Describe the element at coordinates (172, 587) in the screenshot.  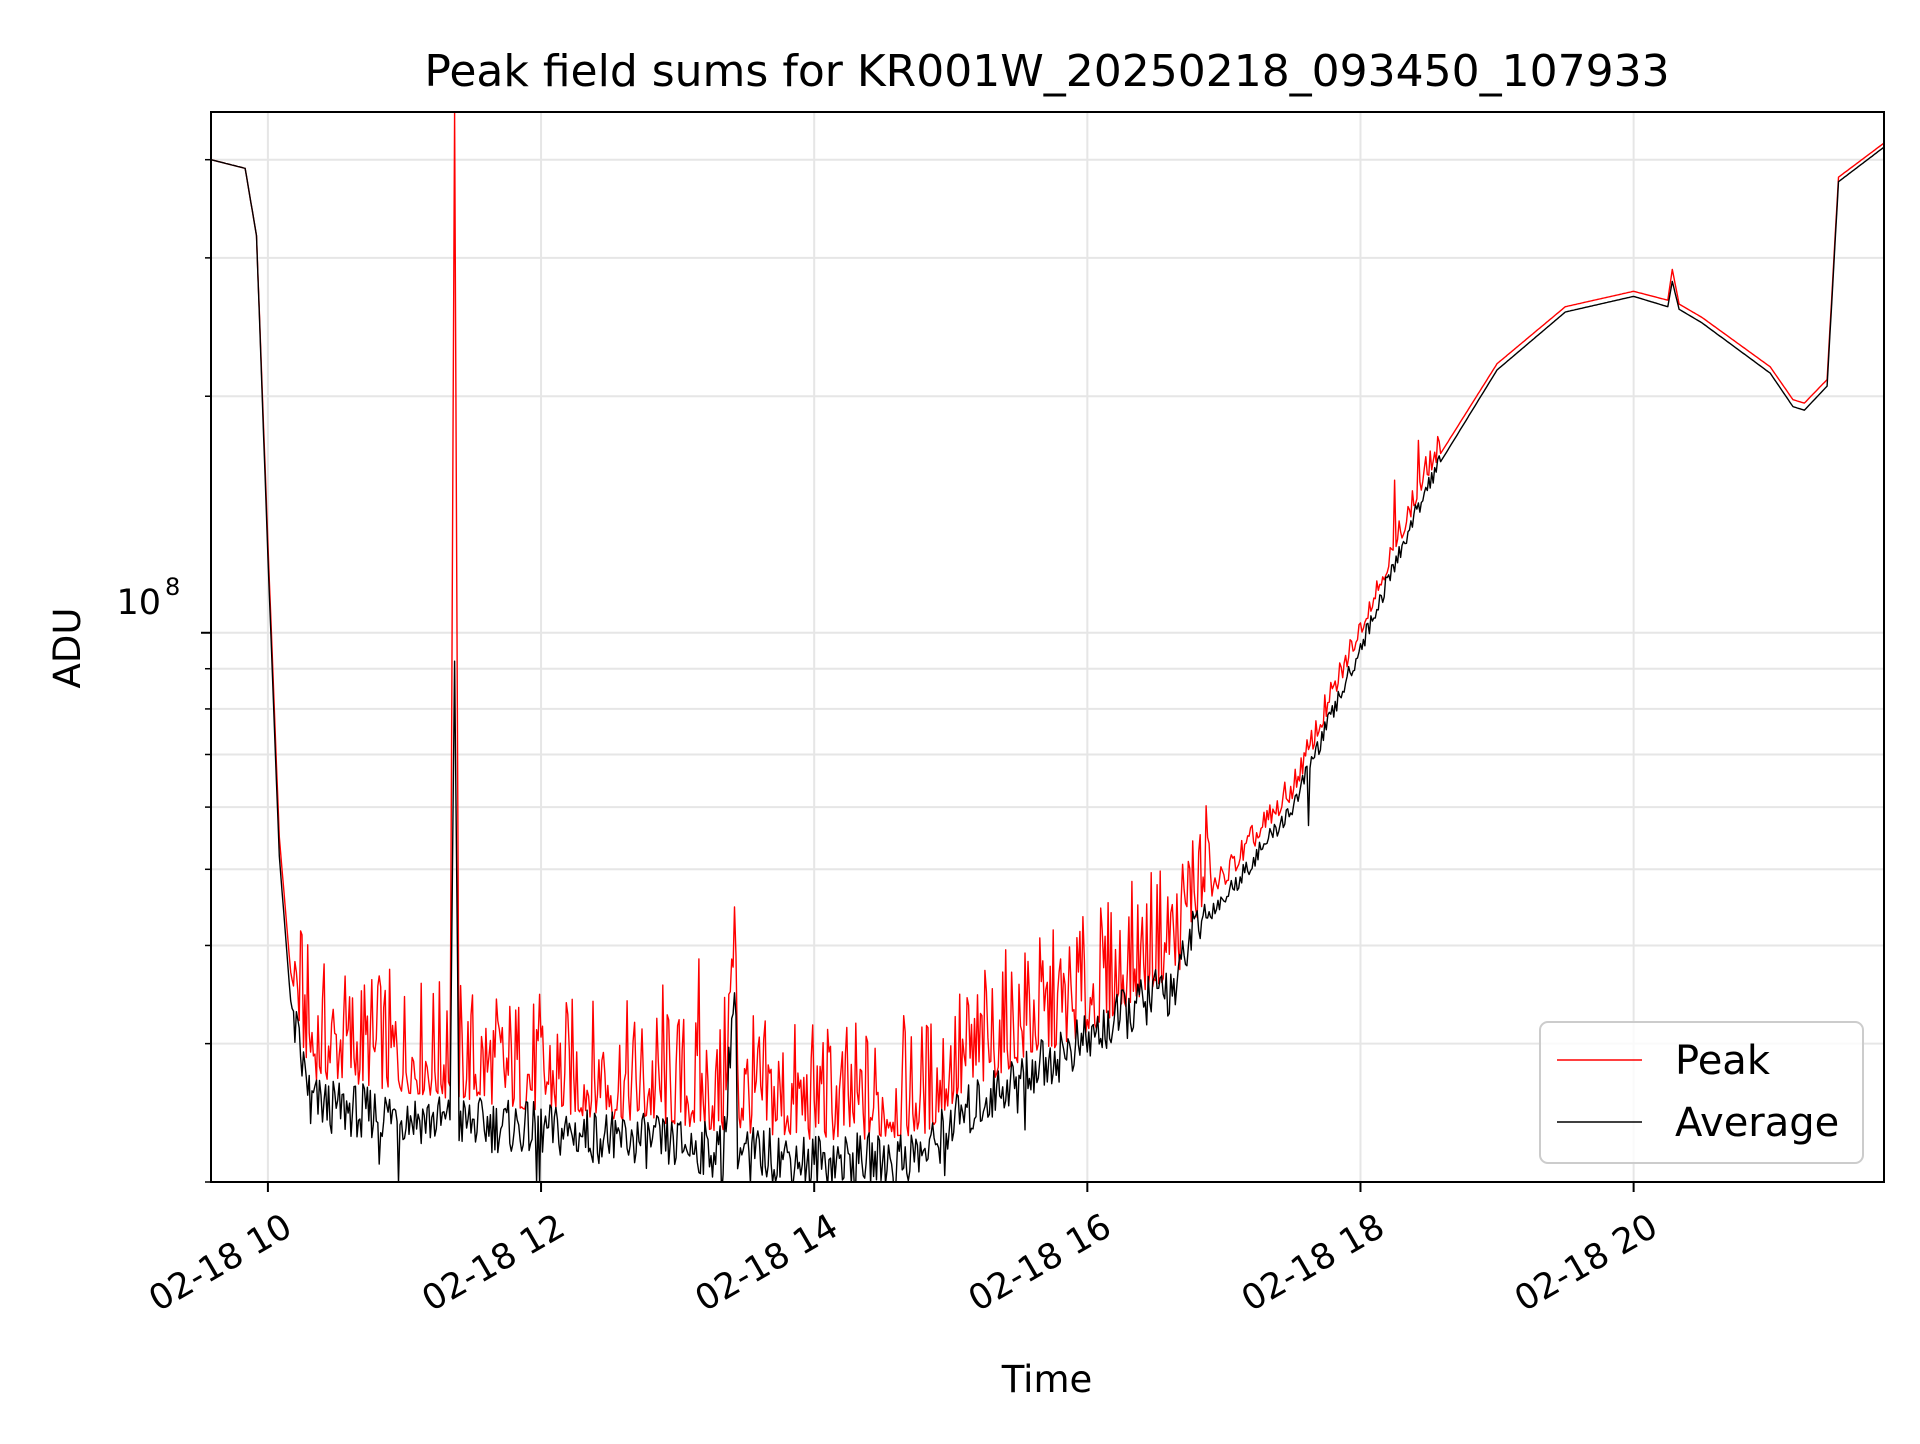
I see `y-tick-label-exponent: 8` at that location.